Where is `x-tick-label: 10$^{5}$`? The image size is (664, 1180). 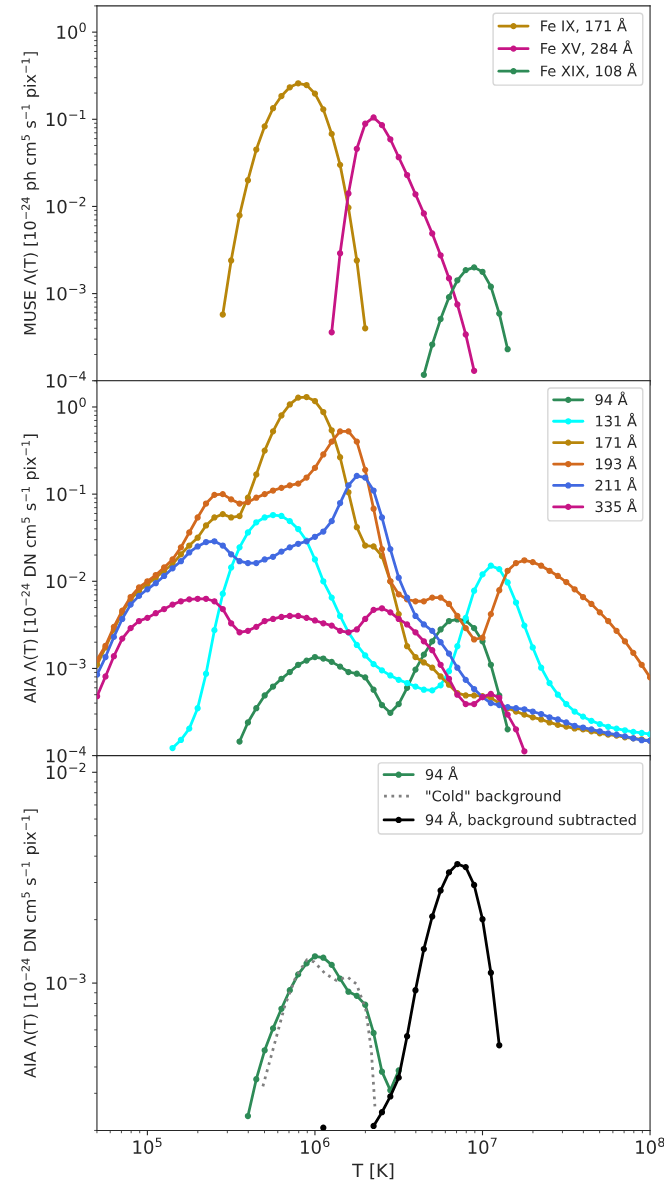
x-tick-label: 10$^{5}$ is located at coordinates (147, 1146).